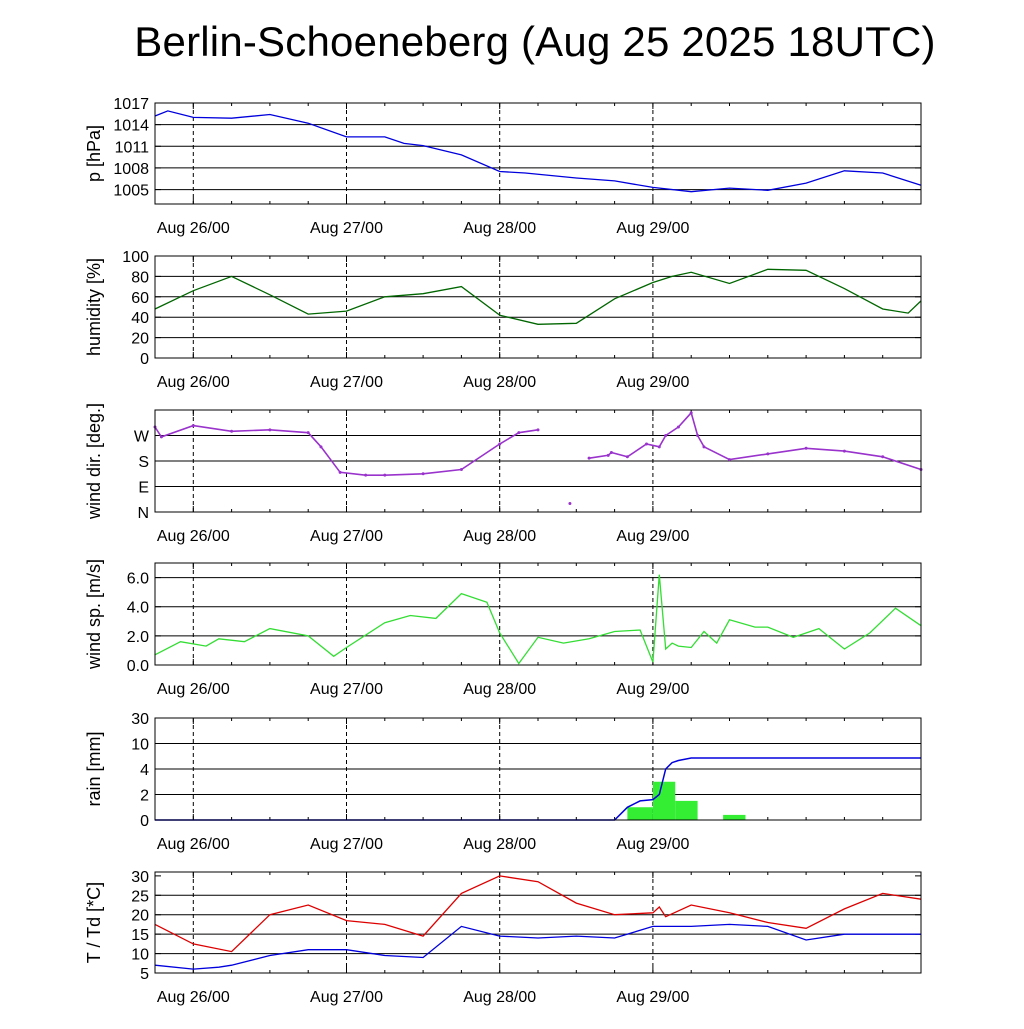 Image resolution: width=1024 pixels, height=1029 pixels. I want to click on y-tick-label: 0.0, so click(138, 666).